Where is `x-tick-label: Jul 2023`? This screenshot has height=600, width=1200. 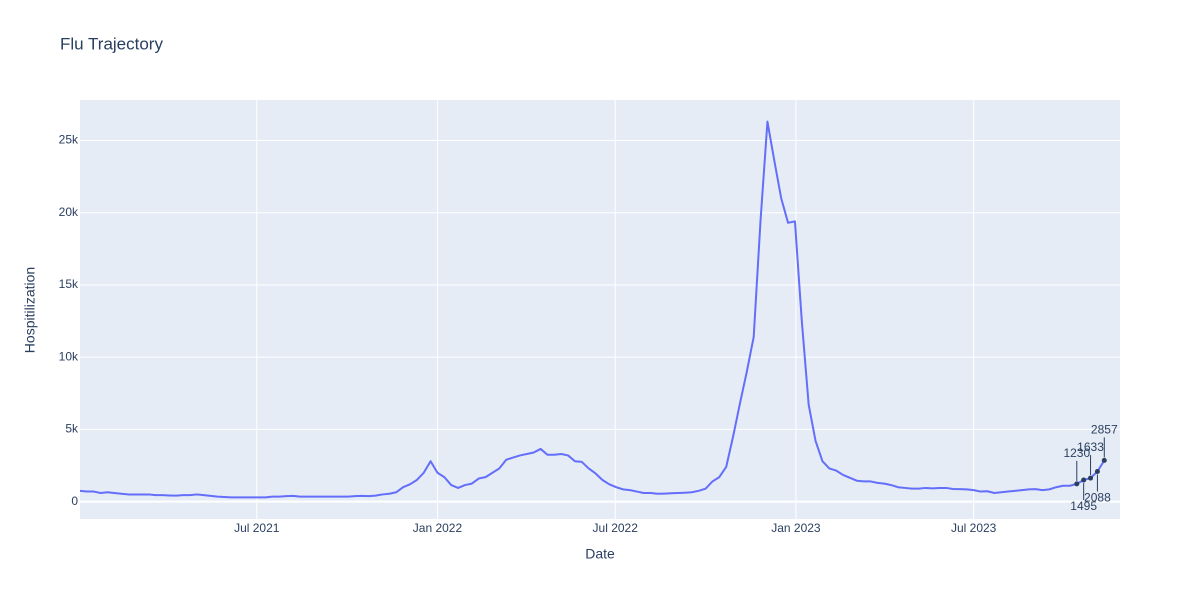 x-tick-label: Jul 2023 is located at coordinates (974, 528).